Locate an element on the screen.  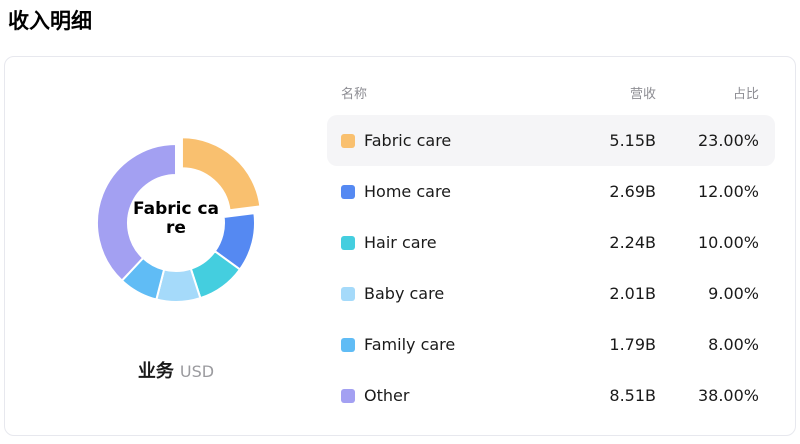
donut-slice-other is located at coordinates (136, 212).